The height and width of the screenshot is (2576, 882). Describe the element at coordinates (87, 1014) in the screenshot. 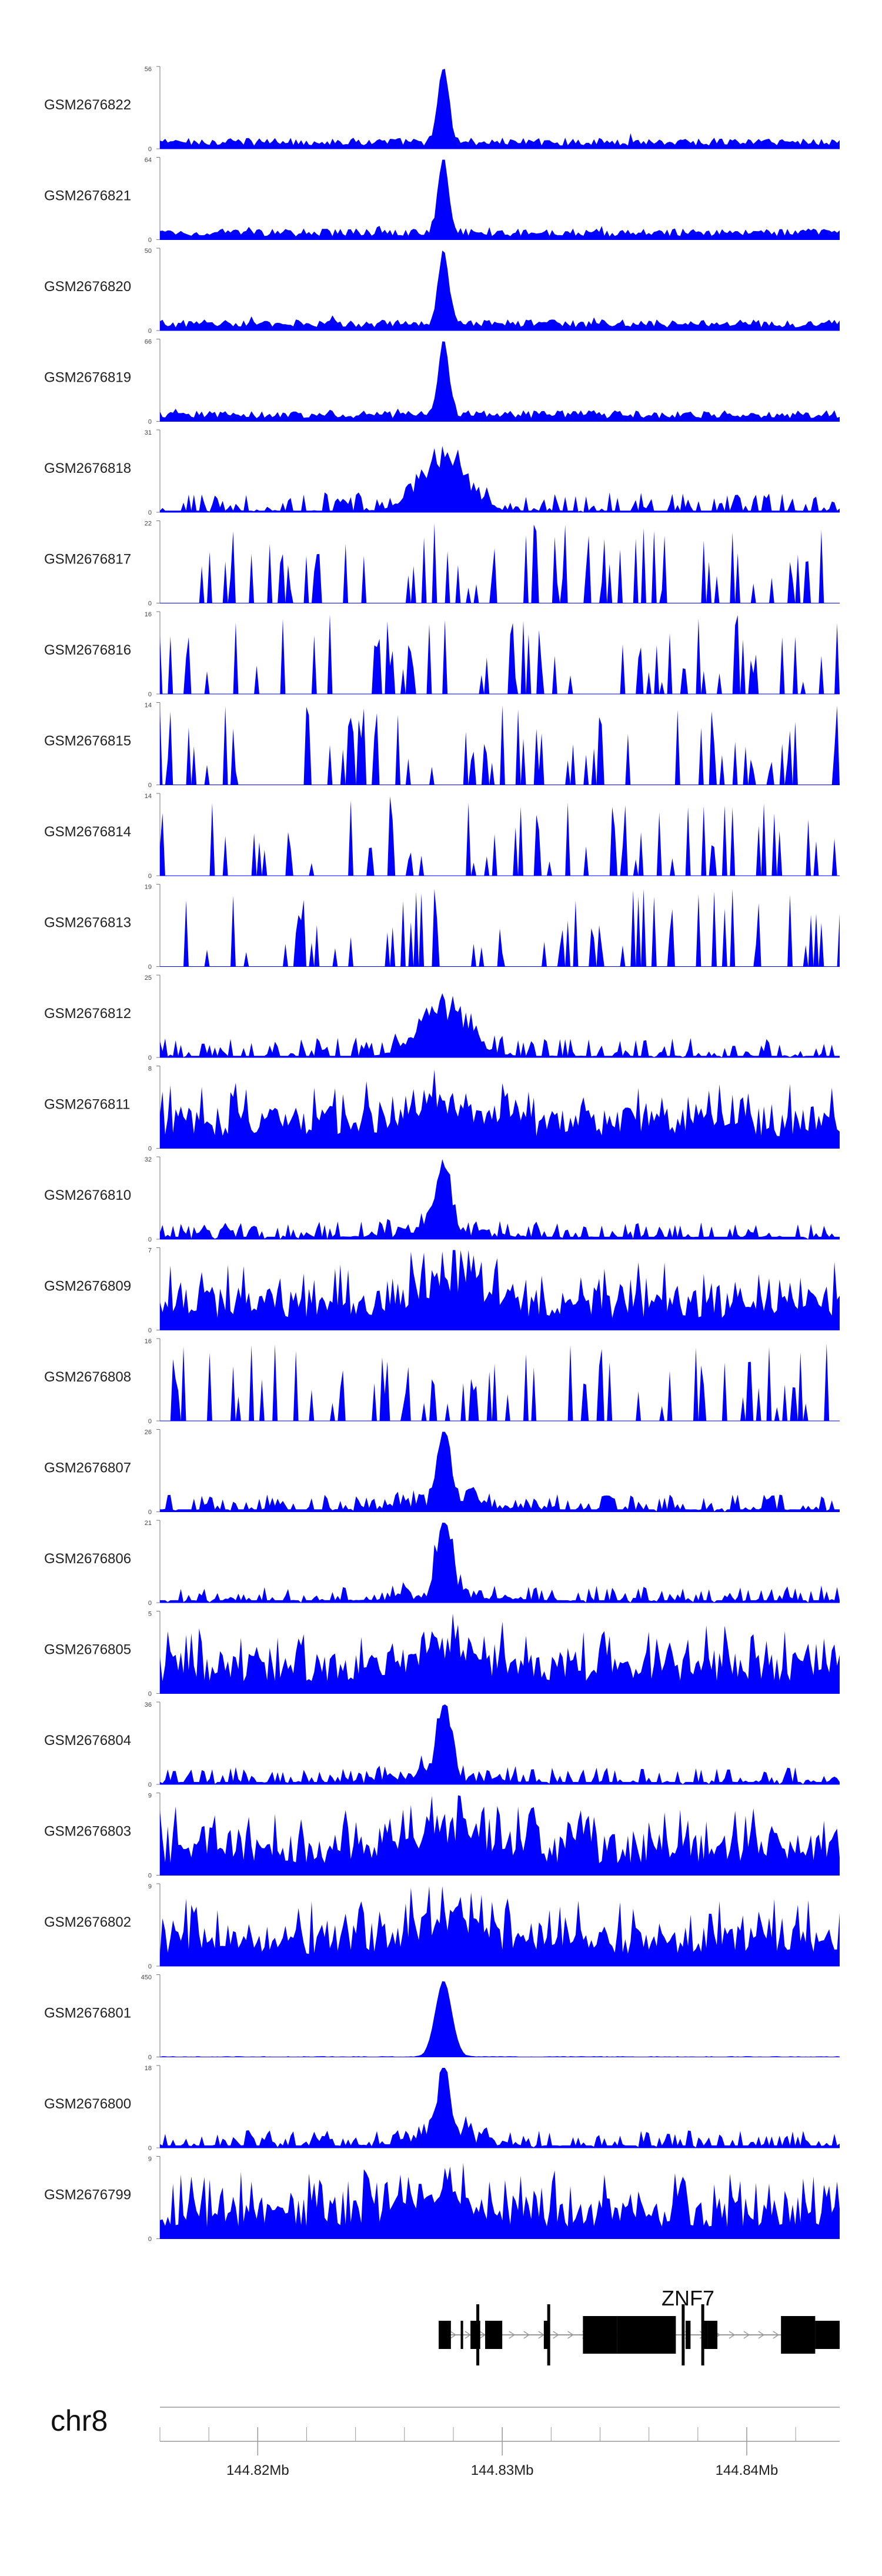

I see `track-label: GSM2676812` at that location.